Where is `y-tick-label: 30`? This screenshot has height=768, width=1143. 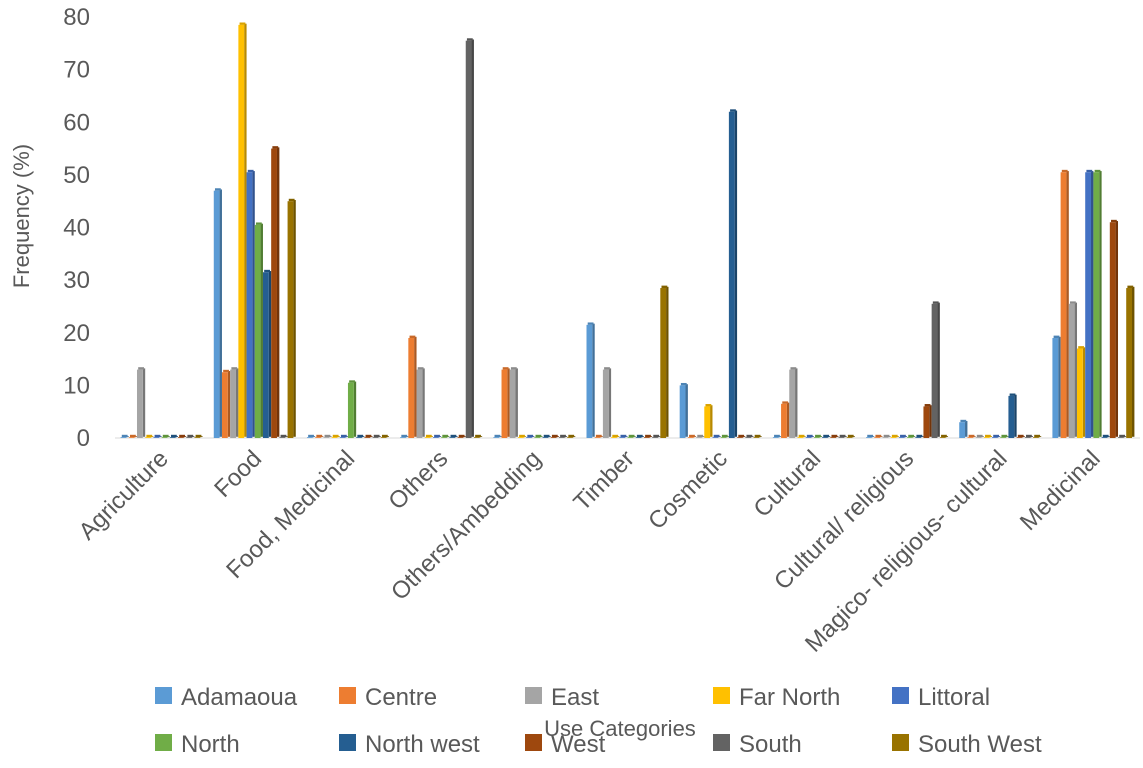 y-tick-label: 30 is located at coordinates (76, 280).